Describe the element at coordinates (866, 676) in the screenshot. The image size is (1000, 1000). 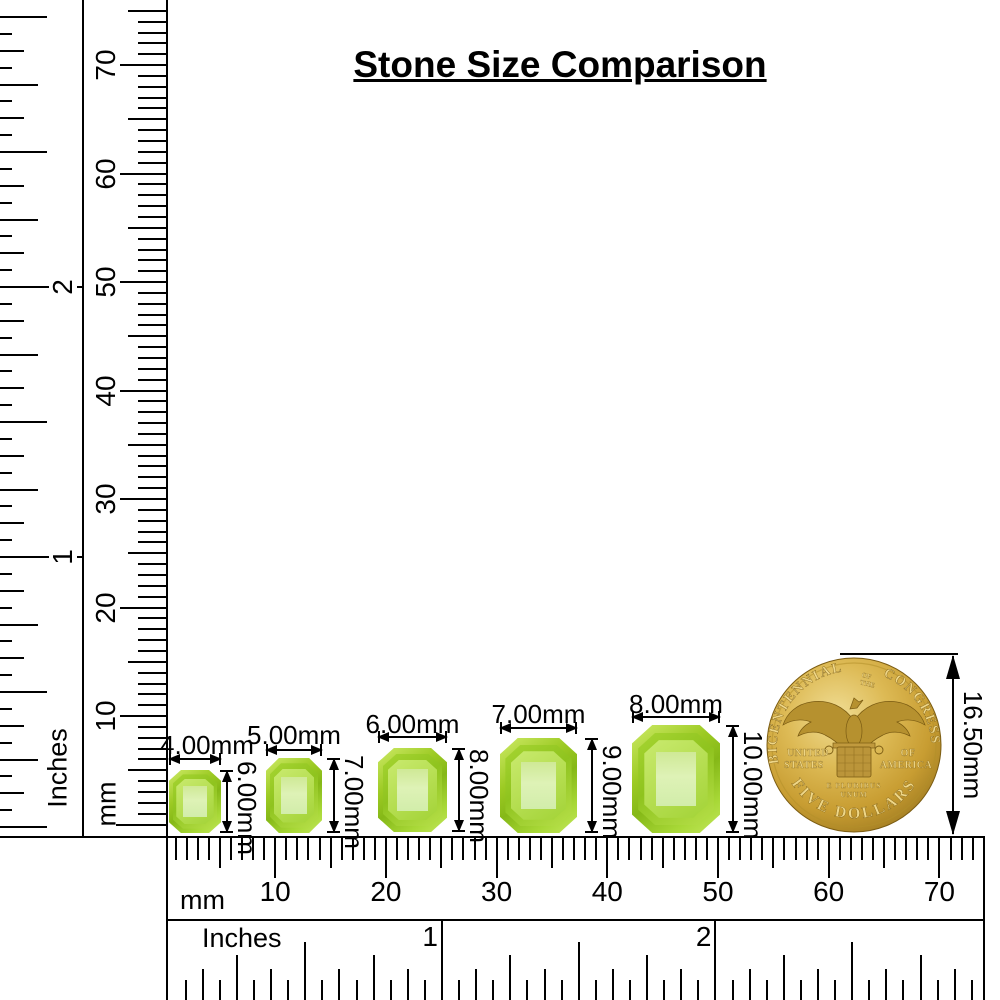
I see `coin-of-text: OF` at that location.